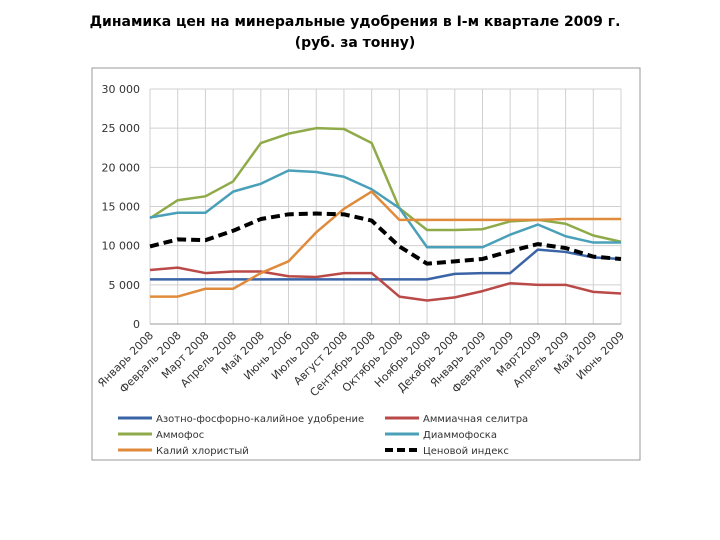 The width and height of the screenshot is (720, 540). I want to click on y-tick-label: 10 000, so click(121, 246).